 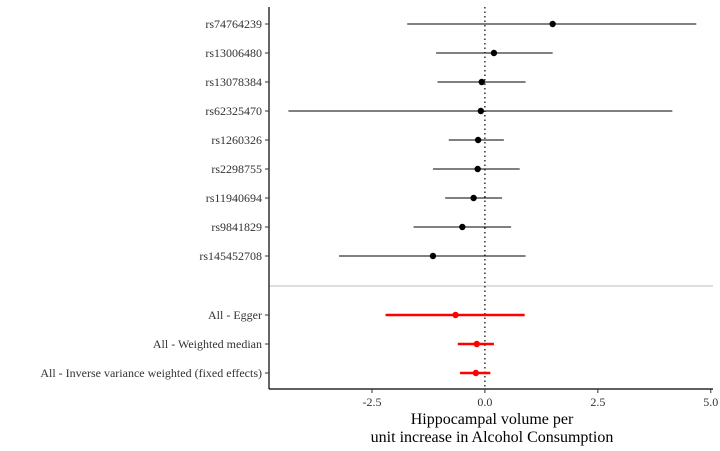 What do you see at coordinates (236, 169) in the screenshot?
I see `y-tick-label: rs2298755` at bounding box center [236, 169].